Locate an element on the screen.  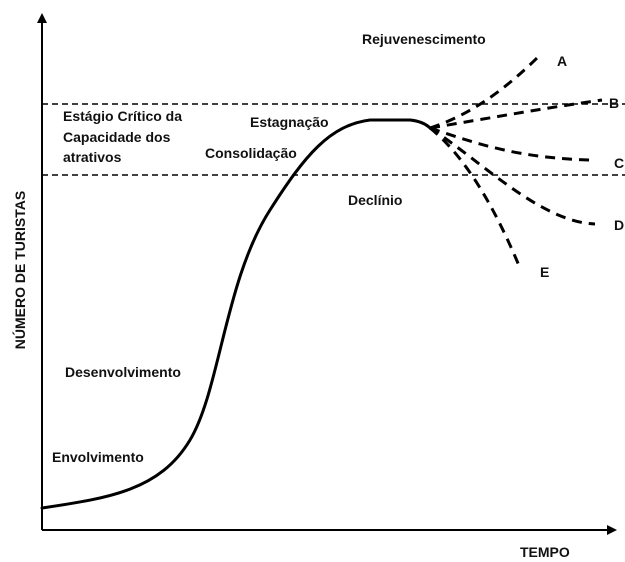
branch-b is located at coordinates (516, 114).